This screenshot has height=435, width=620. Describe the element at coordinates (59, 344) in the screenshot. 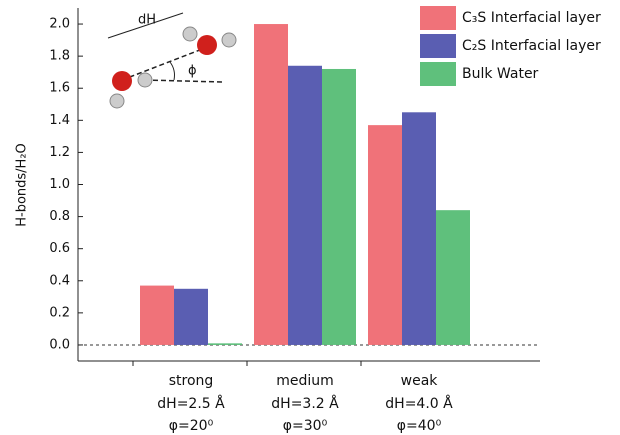

I see `y-tick-label: 0.0` at that location.